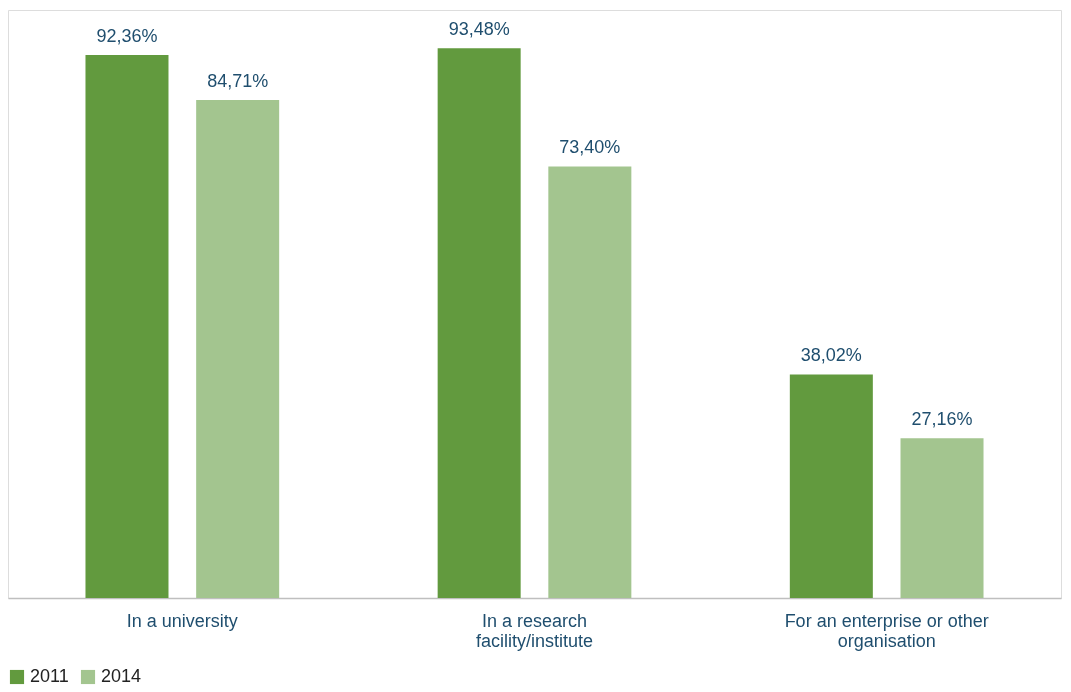 The height and width of the screenshot is (692, 1071). Describe the element at coordinates (942, 419) in the screenshot. I see `data-label: 27,16%` at that location.